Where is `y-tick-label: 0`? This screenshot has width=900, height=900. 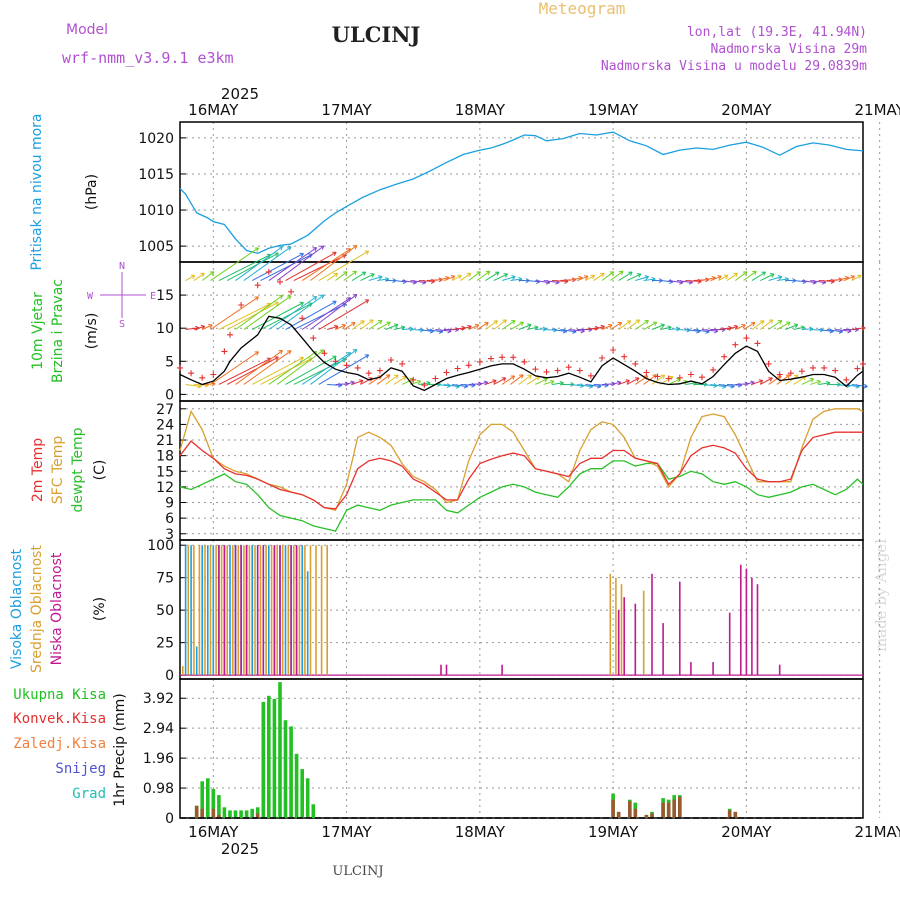
y-tick-label: 0 is located at coordinates (169, 819).